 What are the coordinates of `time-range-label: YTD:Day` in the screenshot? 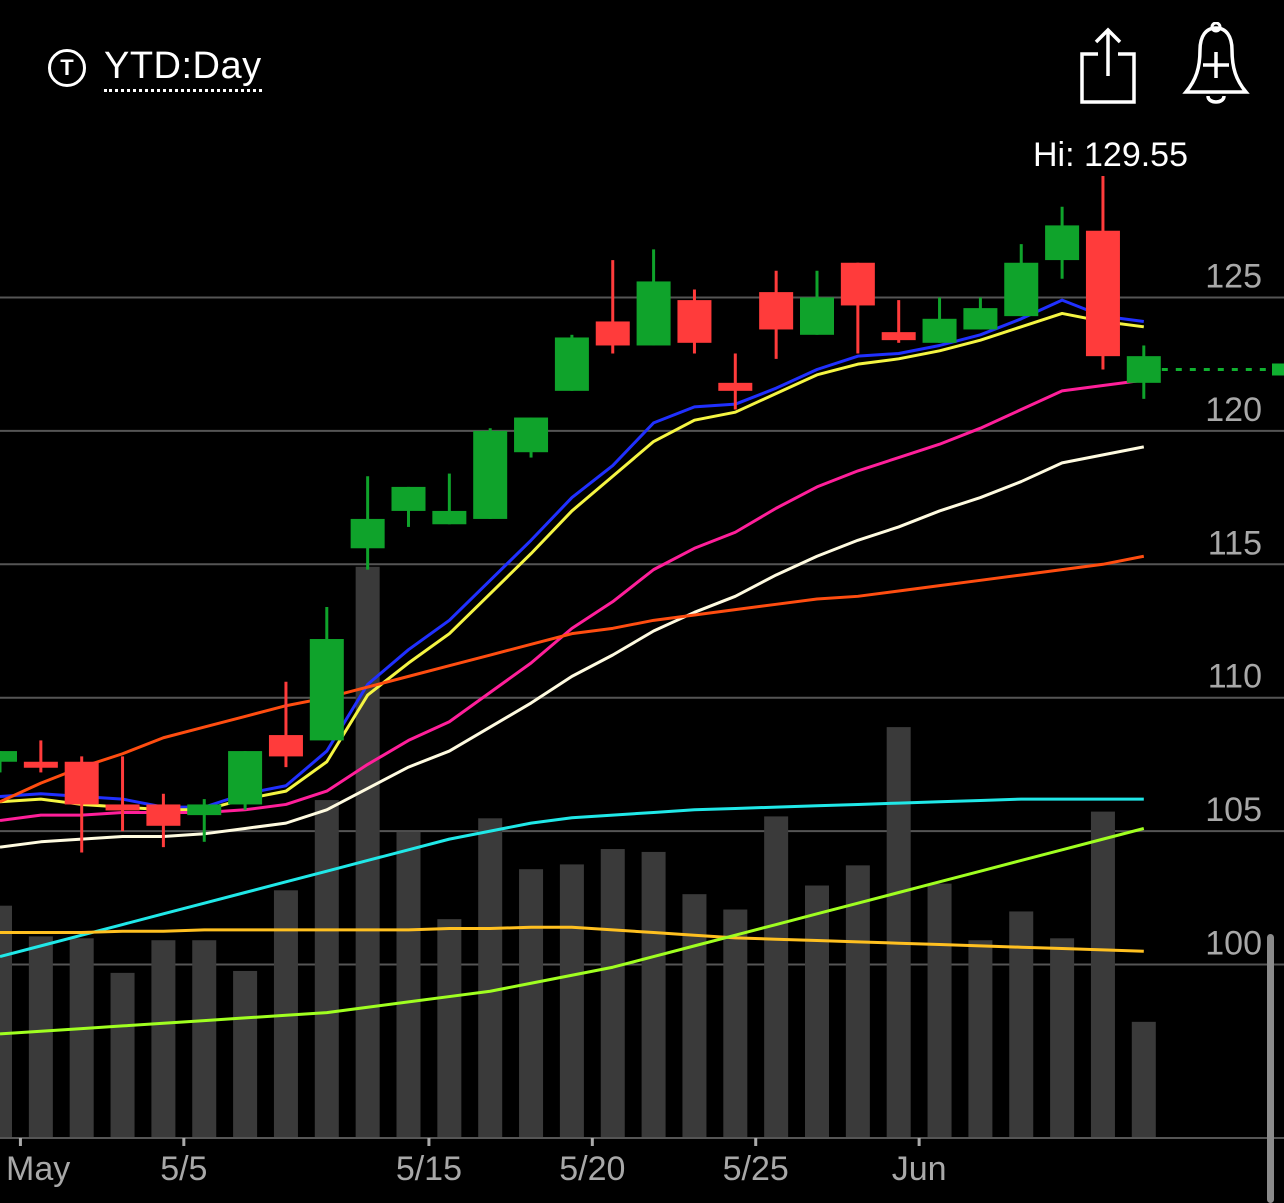 It's located at (183, 68).